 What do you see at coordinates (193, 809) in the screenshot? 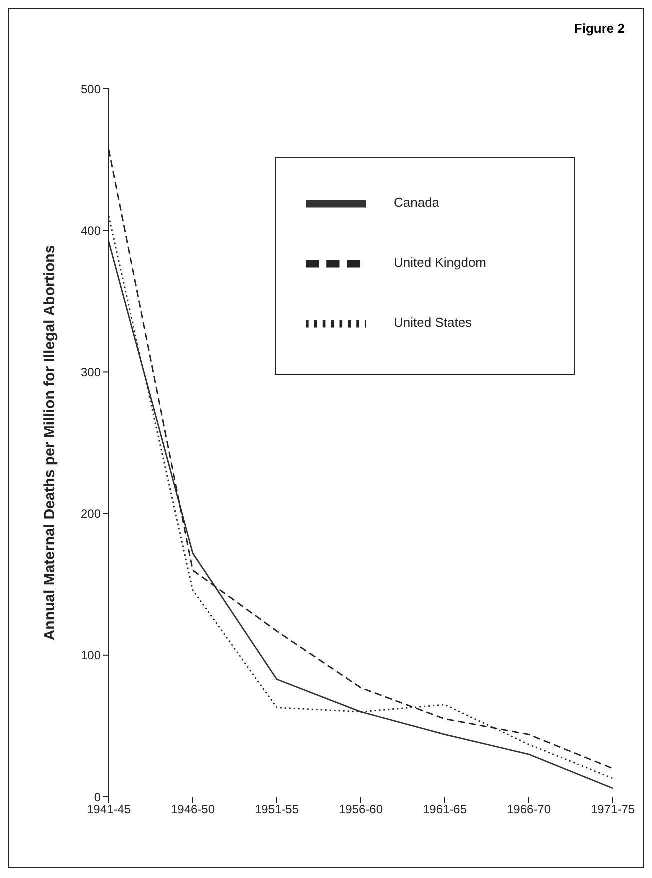
I see `x-tick-label: 1946-50` at bounding box center [193, 809].